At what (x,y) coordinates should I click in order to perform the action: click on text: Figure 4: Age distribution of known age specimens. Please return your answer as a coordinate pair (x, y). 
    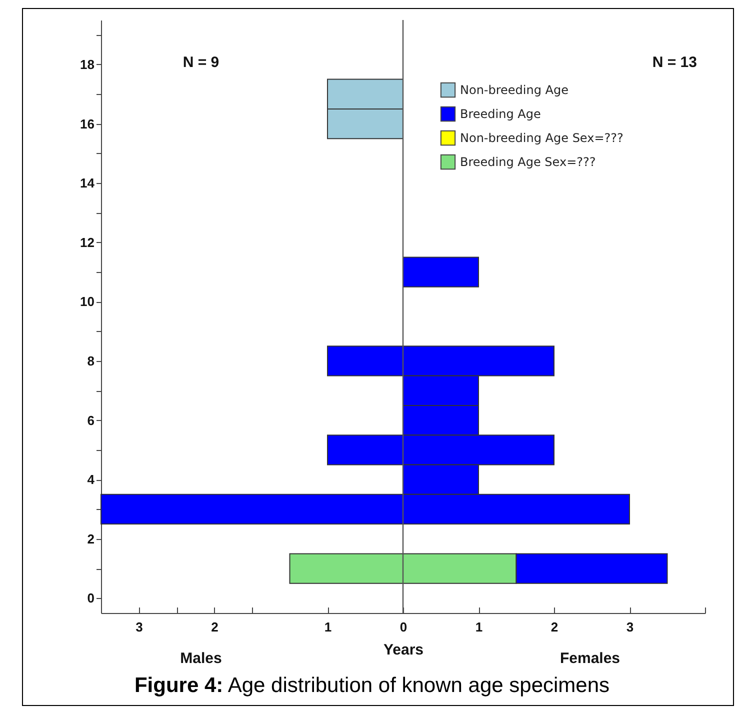
    Looking at the image, I should click on (372, 686).